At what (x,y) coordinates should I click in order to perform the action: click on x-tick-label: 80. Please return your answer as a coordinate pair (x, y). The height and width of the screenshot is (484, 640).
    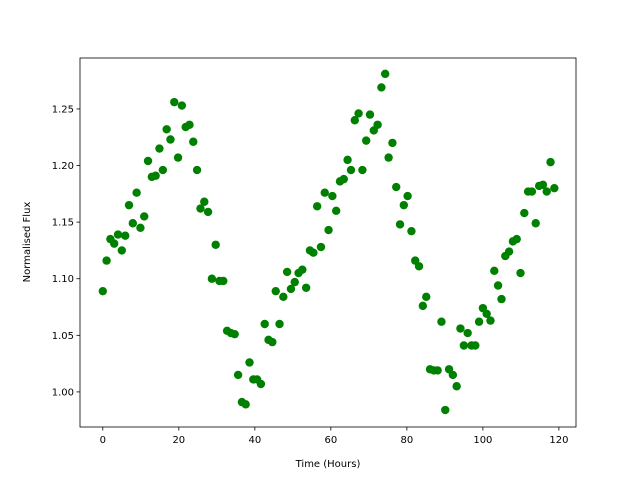
    Looking at the image, I should click on (406, 440).